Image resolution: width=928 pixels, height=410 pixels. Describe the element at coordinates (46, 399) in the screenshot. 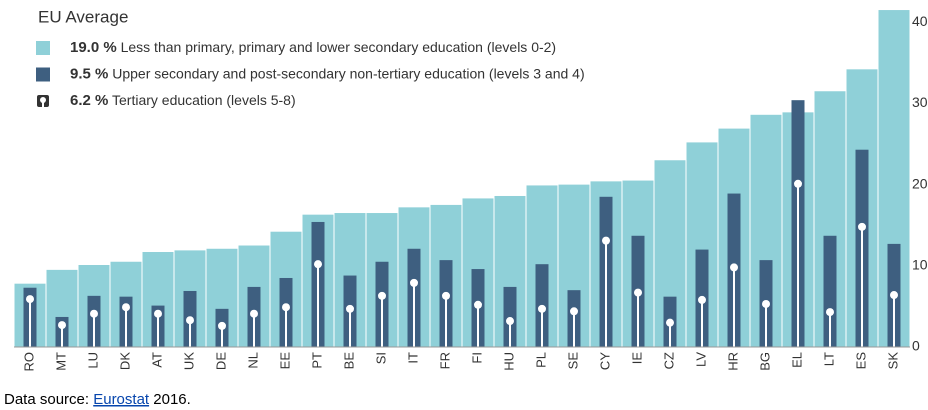

I see `source-prefix: Data source:` at that location.